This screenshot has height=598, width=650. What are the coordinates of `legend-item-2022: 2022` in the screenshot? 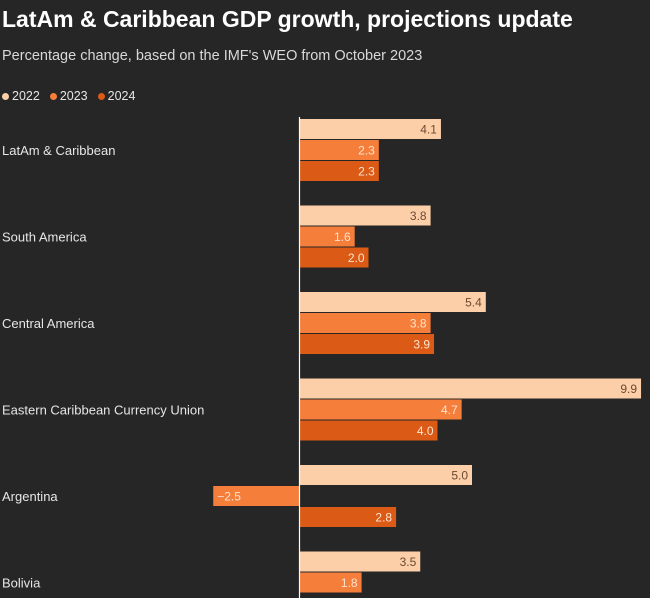 It's located at (21, 96).